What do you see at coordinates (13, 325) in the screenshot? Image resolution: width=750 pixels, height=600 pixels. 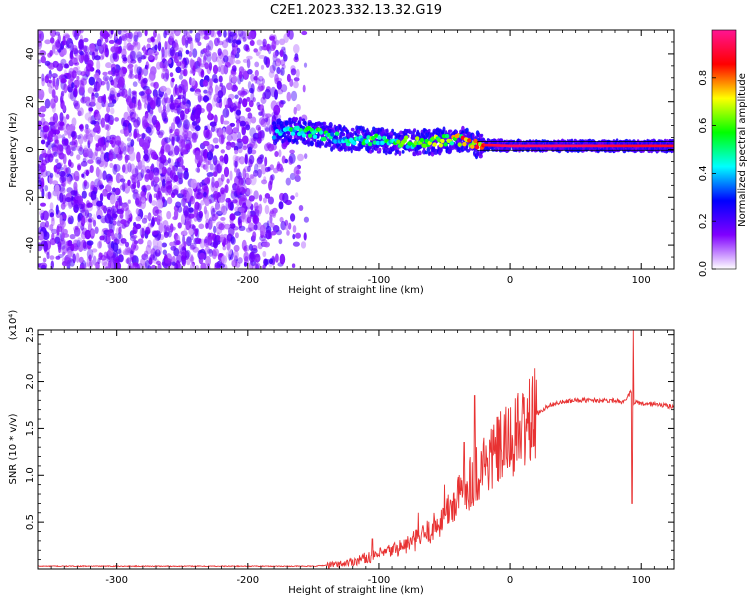 I see `snr-scale-label: (x10⁴)` at bounding box center [13, 325].